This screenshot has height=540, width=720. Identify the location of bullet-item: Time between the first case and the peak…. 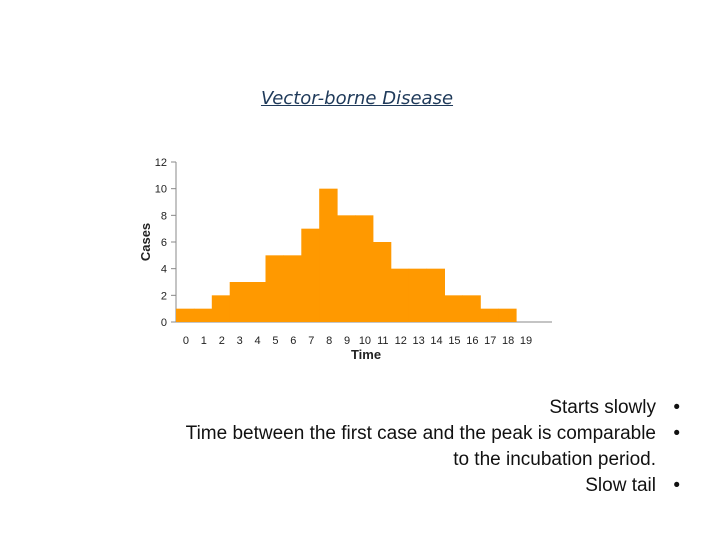
(360, 447).